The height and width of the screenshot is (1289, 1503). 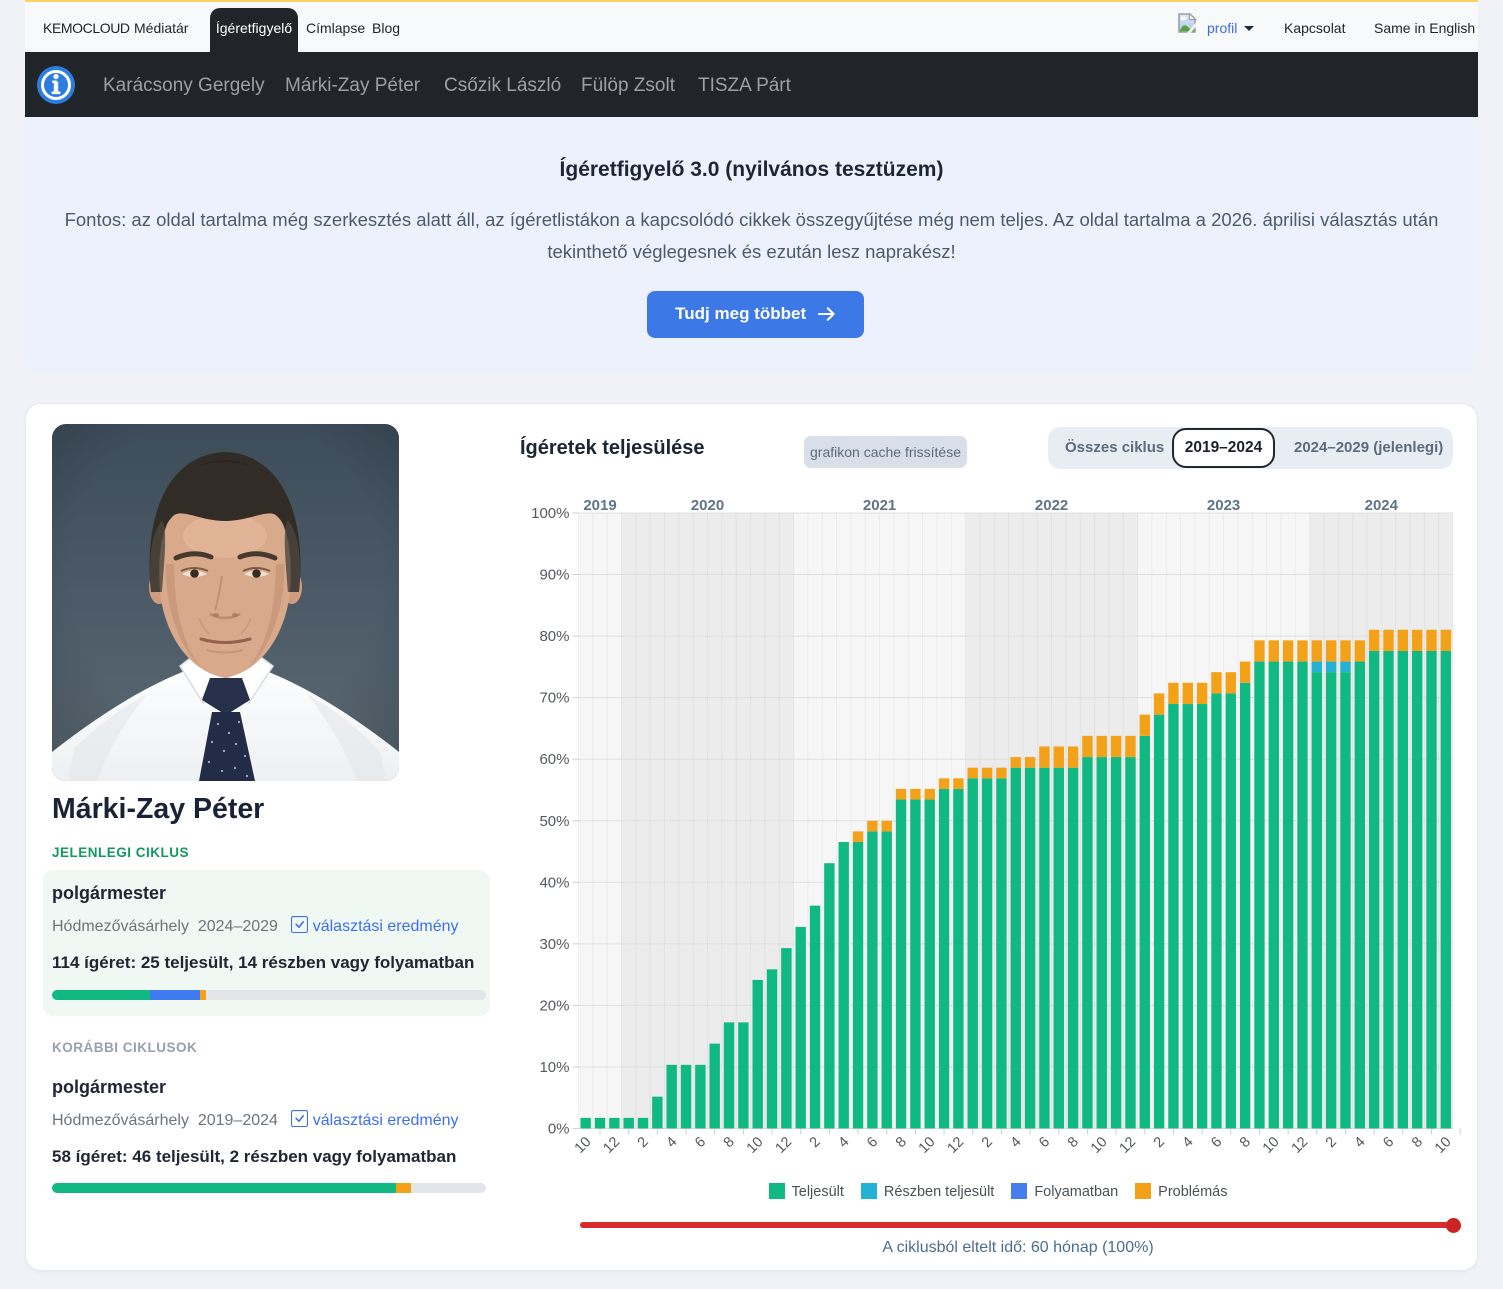 What do you see at coordinates (554, 698) in the screenshot?
I see `svg-text: 70%` at bounding box center [554, 698].